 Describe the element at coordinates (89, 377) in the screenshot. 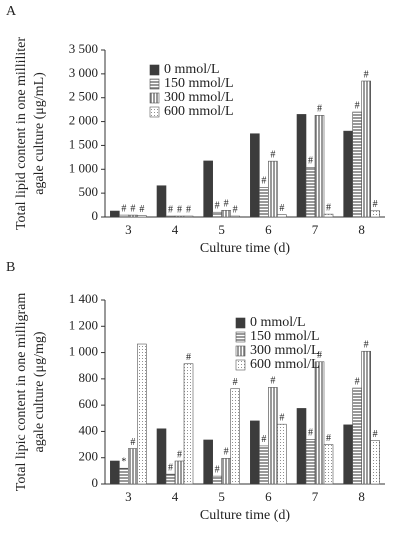

I see `y-tick-label: 800` at that location.